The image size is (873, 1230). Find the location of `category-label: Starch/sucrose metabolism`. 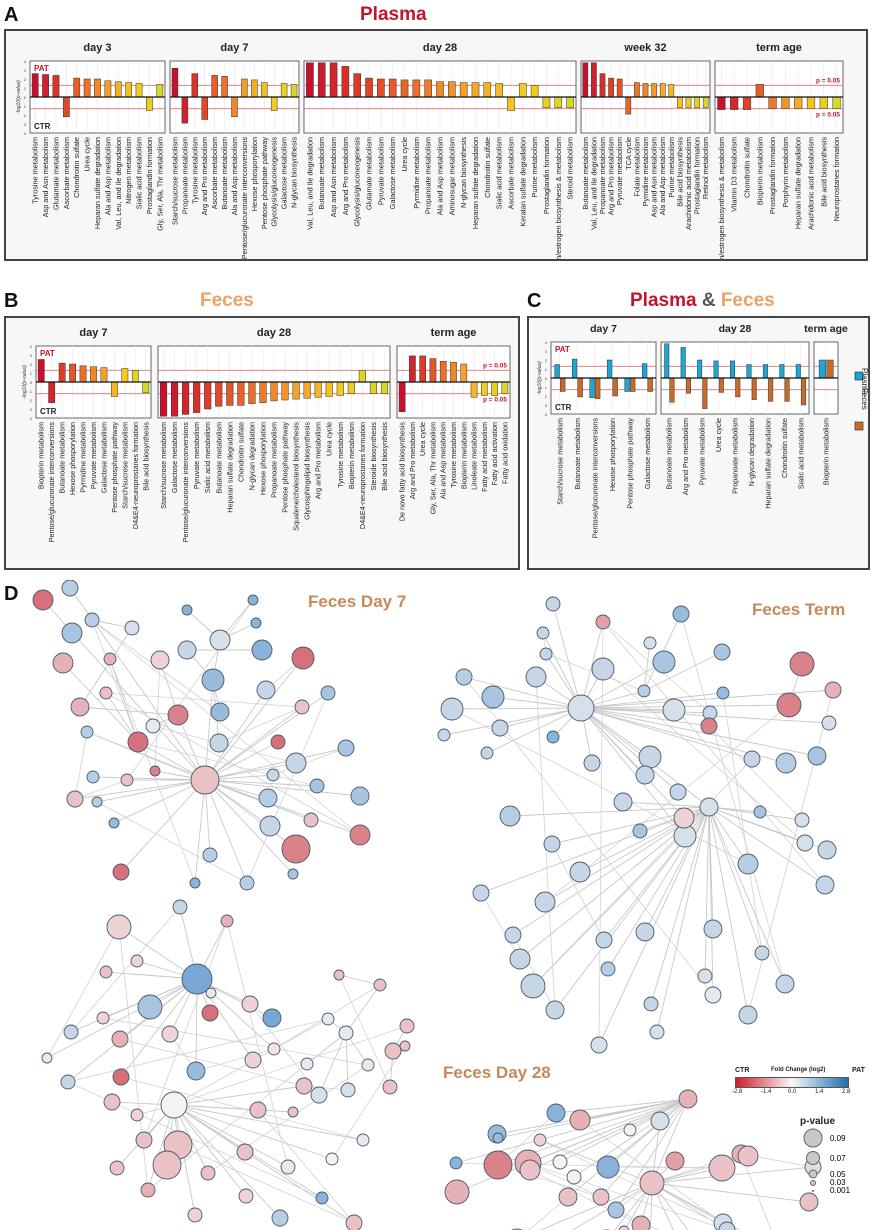

category-label: Starch/sucrose metabolism is located at coordinates (124, 465).